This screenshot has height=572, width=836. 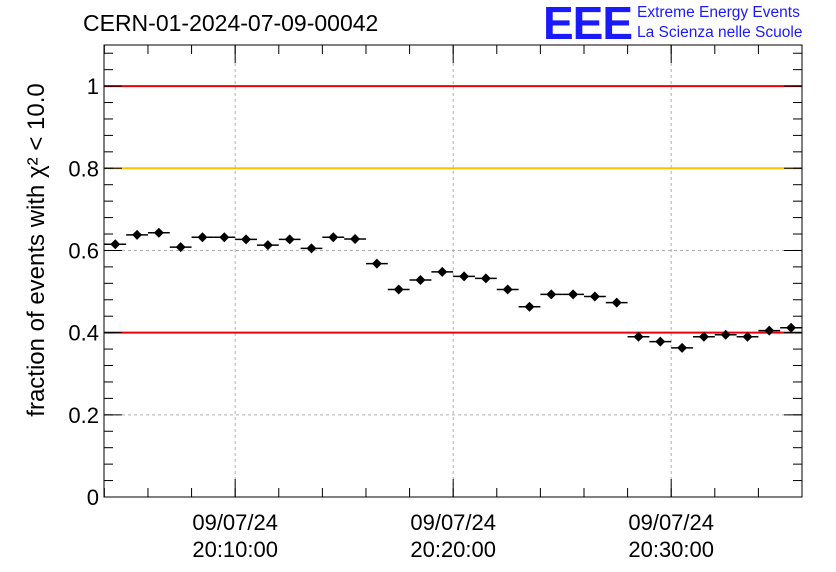 What do you see at coordinates (83, 250) in the screenshot?
I see `y-tick-label: 0.6` at bounding box center [83, 250].